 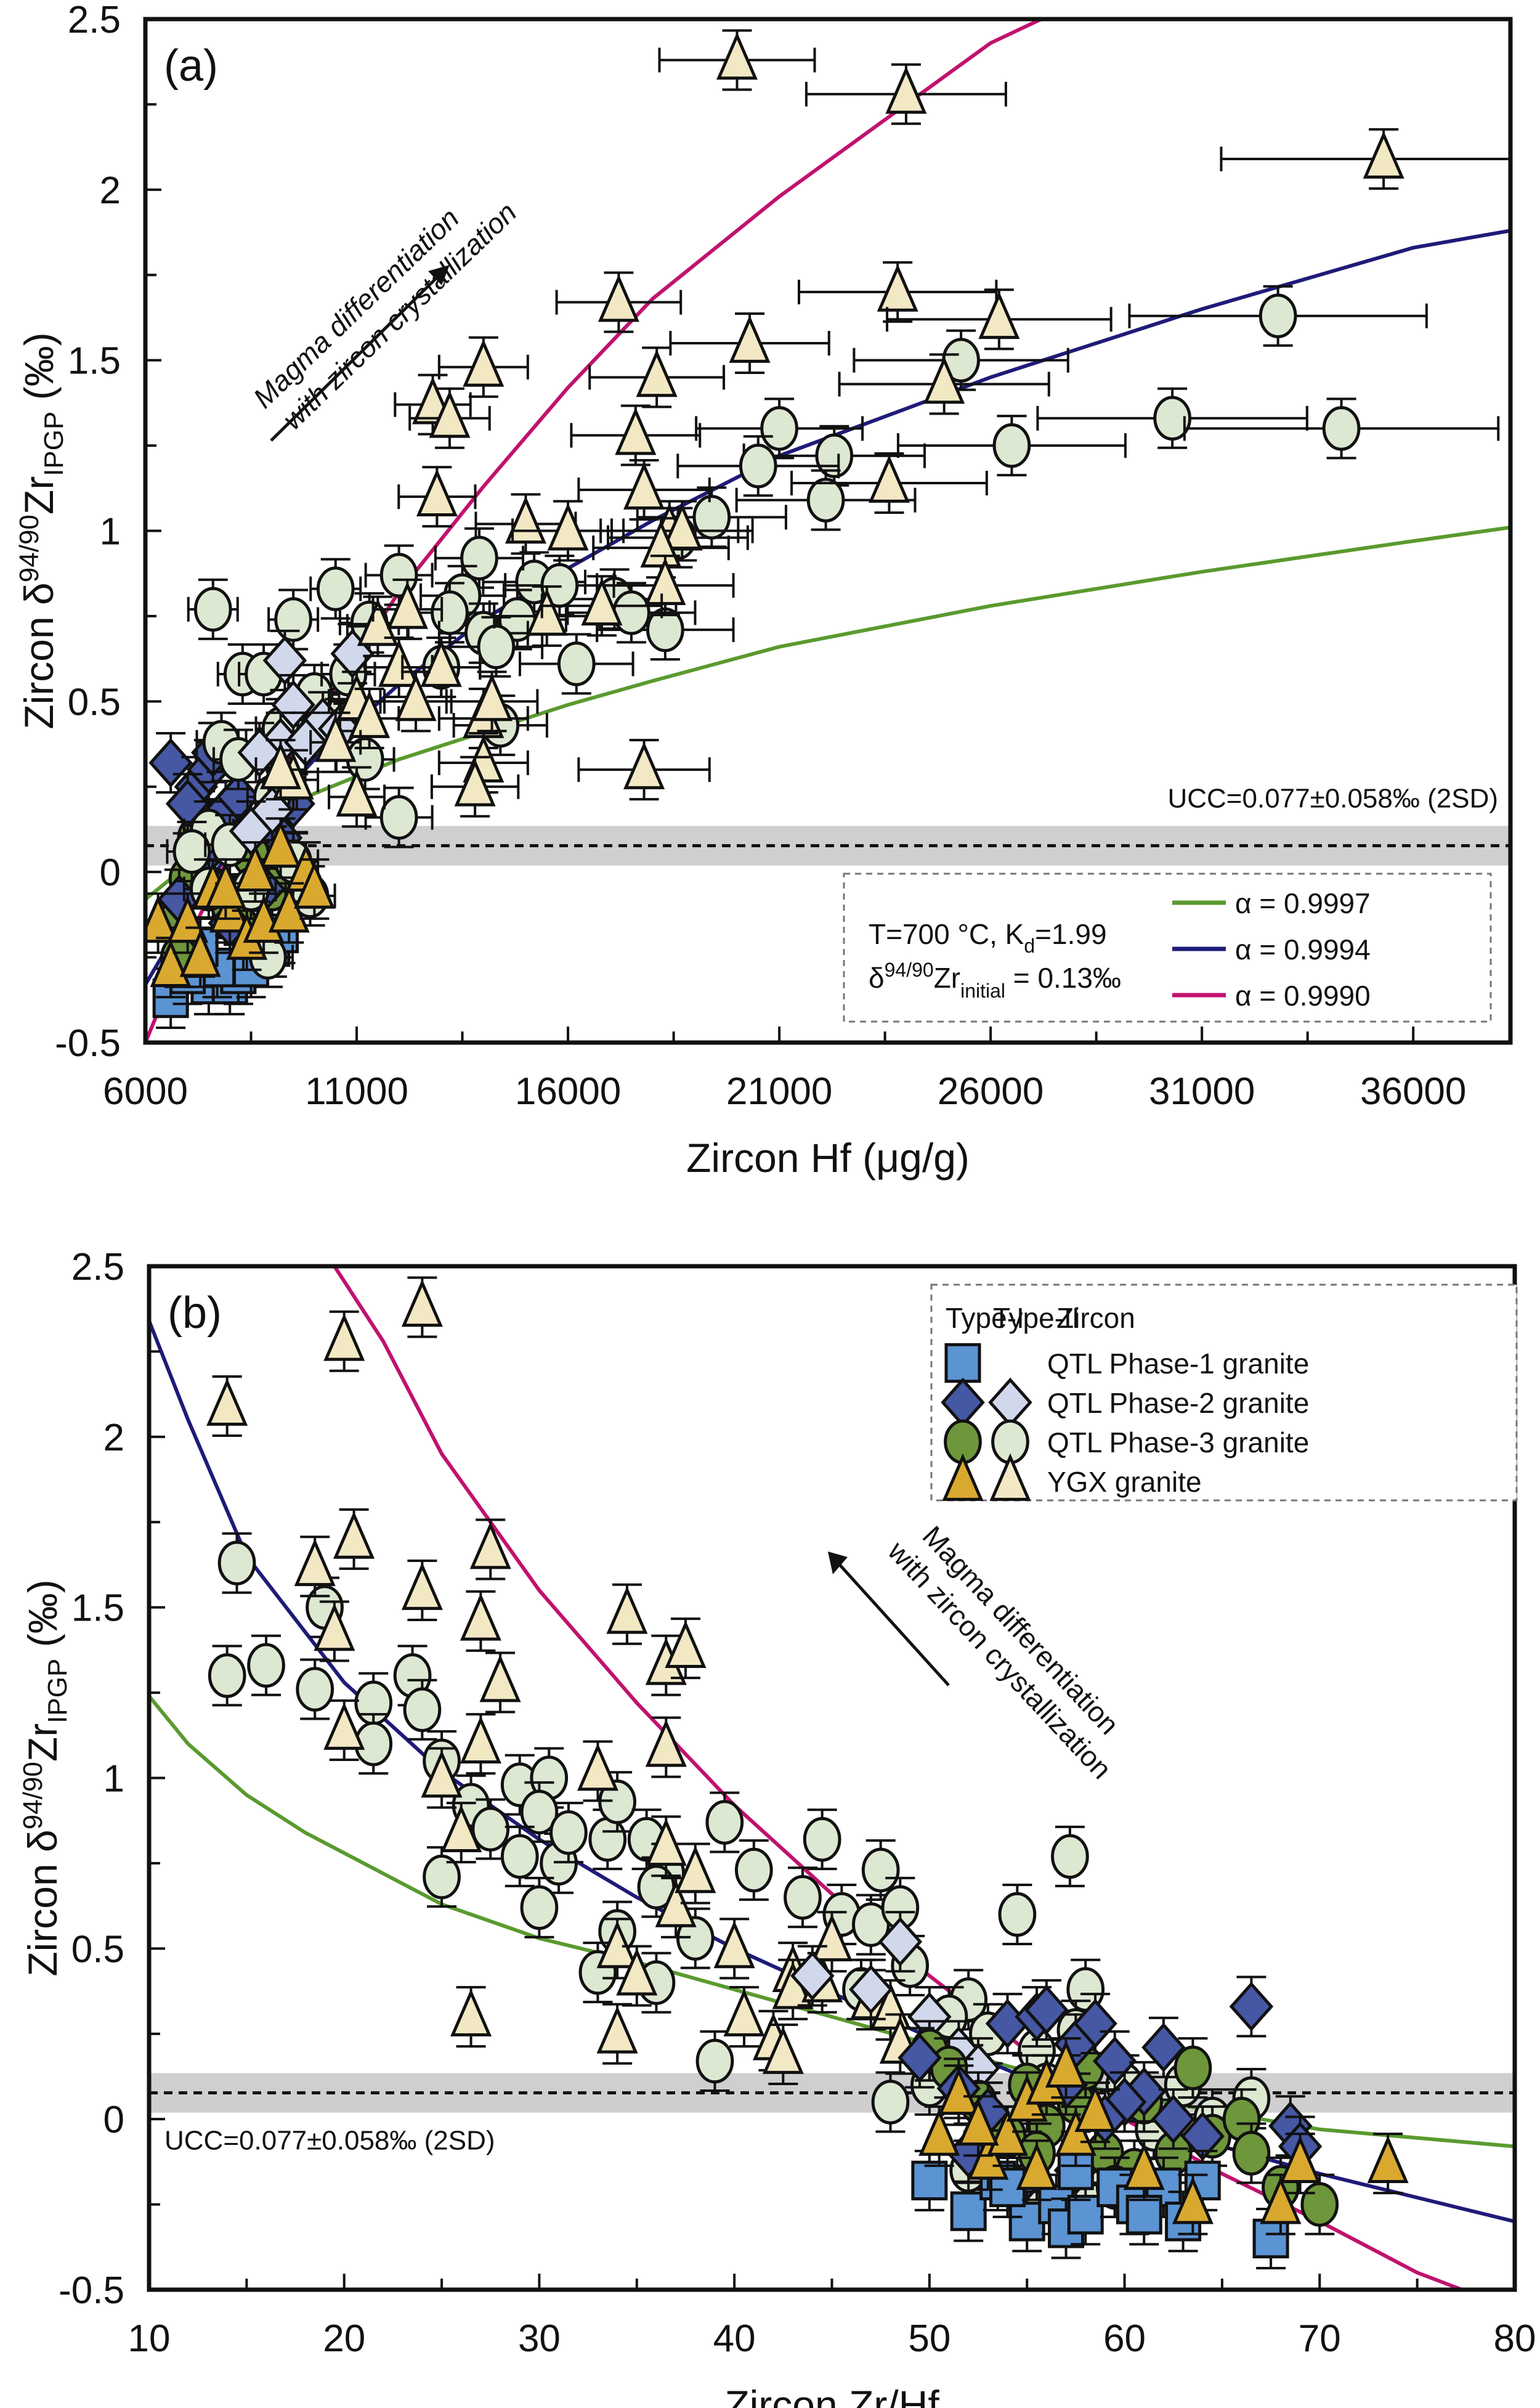 I want to click on legend-label: α = 0.9994, so click(x=1303, y=950).